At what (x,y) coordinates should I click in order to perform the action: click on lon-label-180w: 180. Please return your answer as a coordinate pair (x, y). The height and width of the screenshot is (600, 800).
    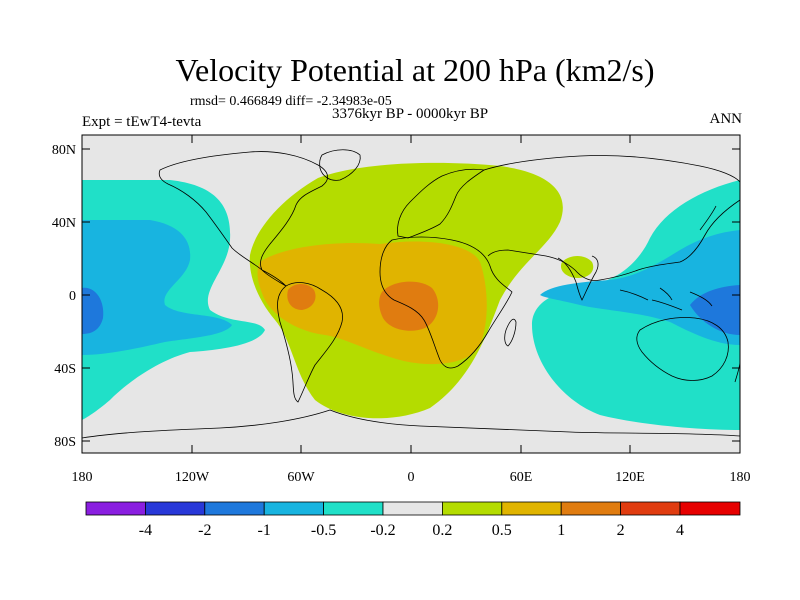
    Looking at the image, I should click on (82, 477).